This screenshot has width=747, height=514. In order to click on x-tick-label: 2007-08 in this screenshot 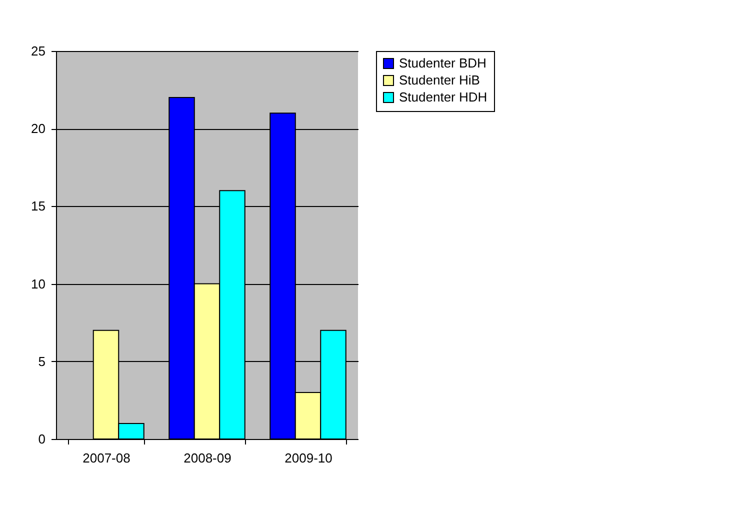, I will do `click(106, 458)`.